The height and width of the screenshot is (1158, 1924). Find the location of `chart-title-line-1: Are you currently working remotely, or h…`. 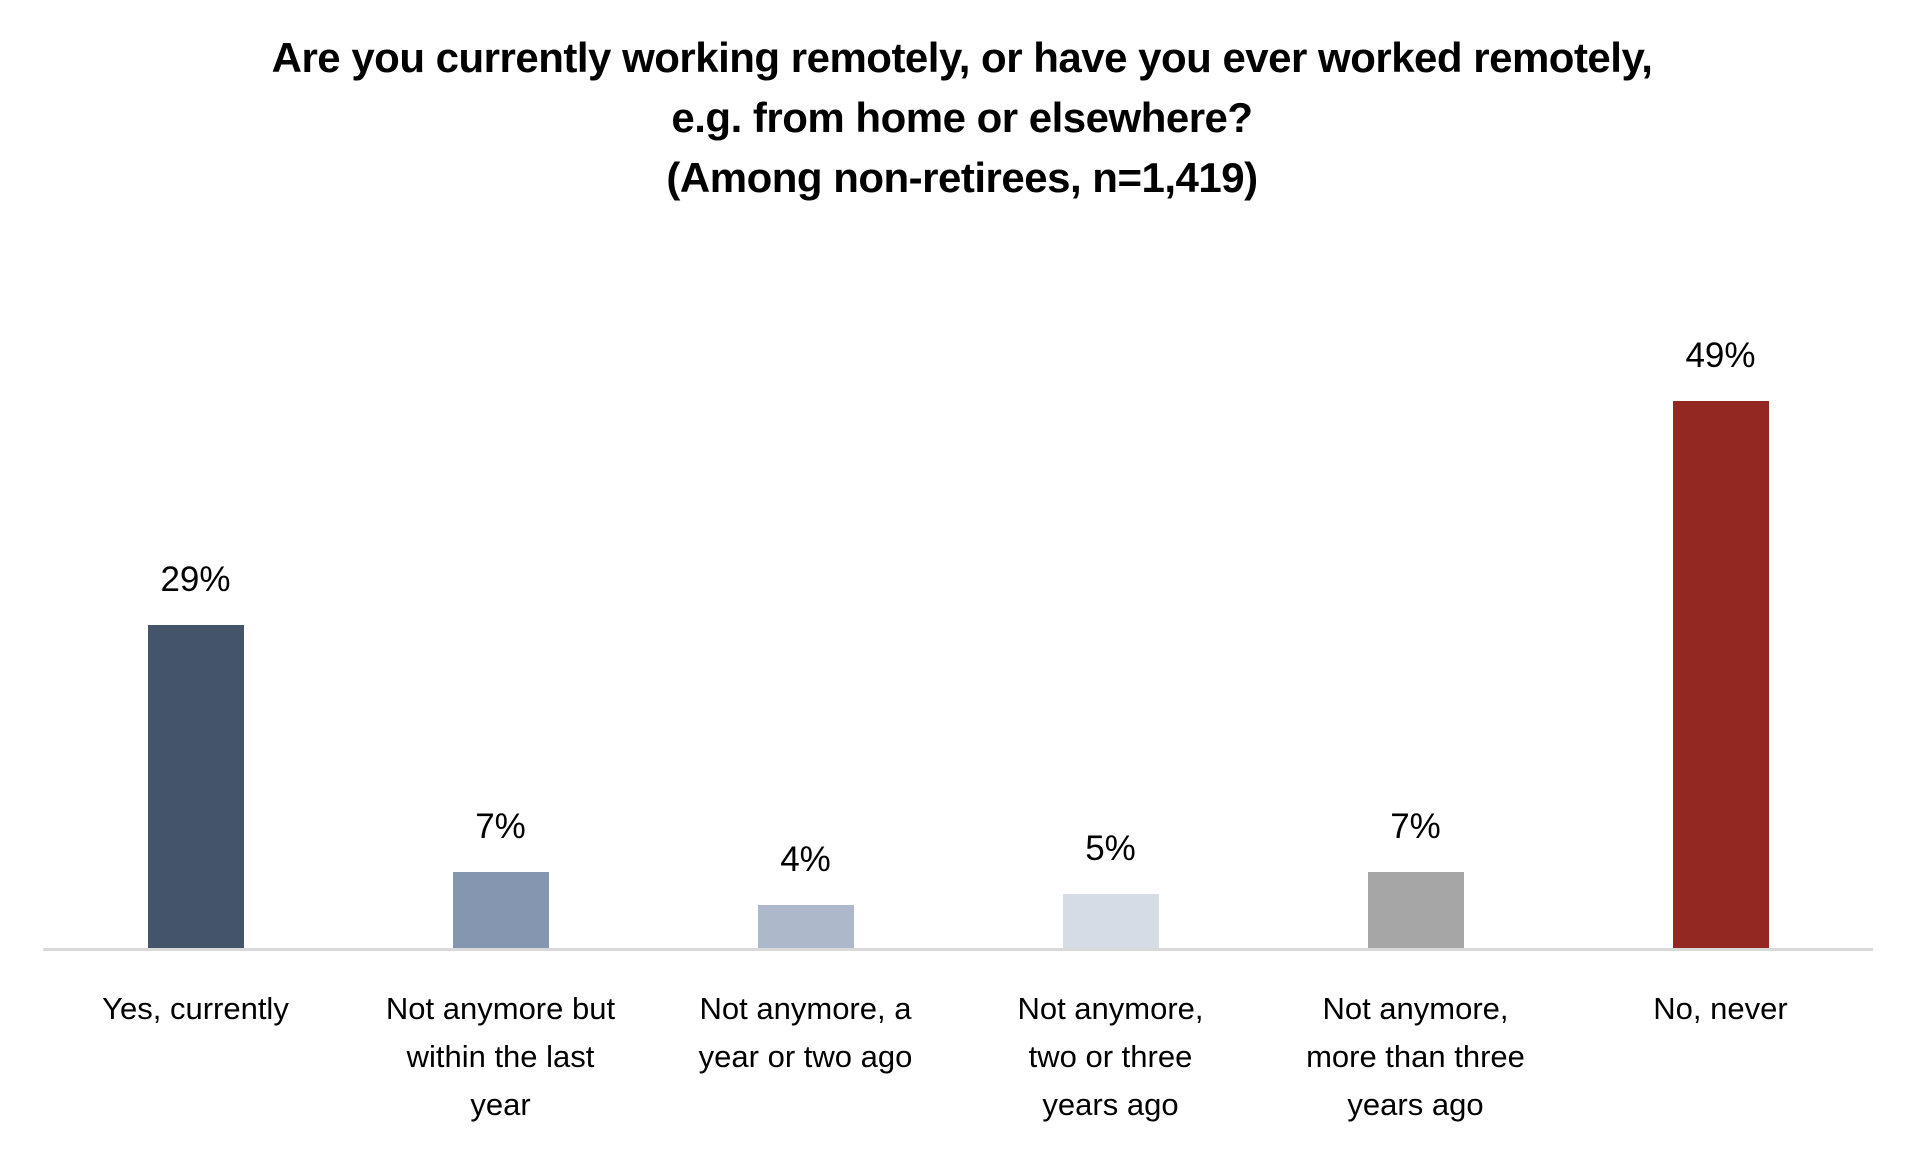

chart-title-line-1: Are you currently working remotely, or h… is located at coordinates (962, 57).